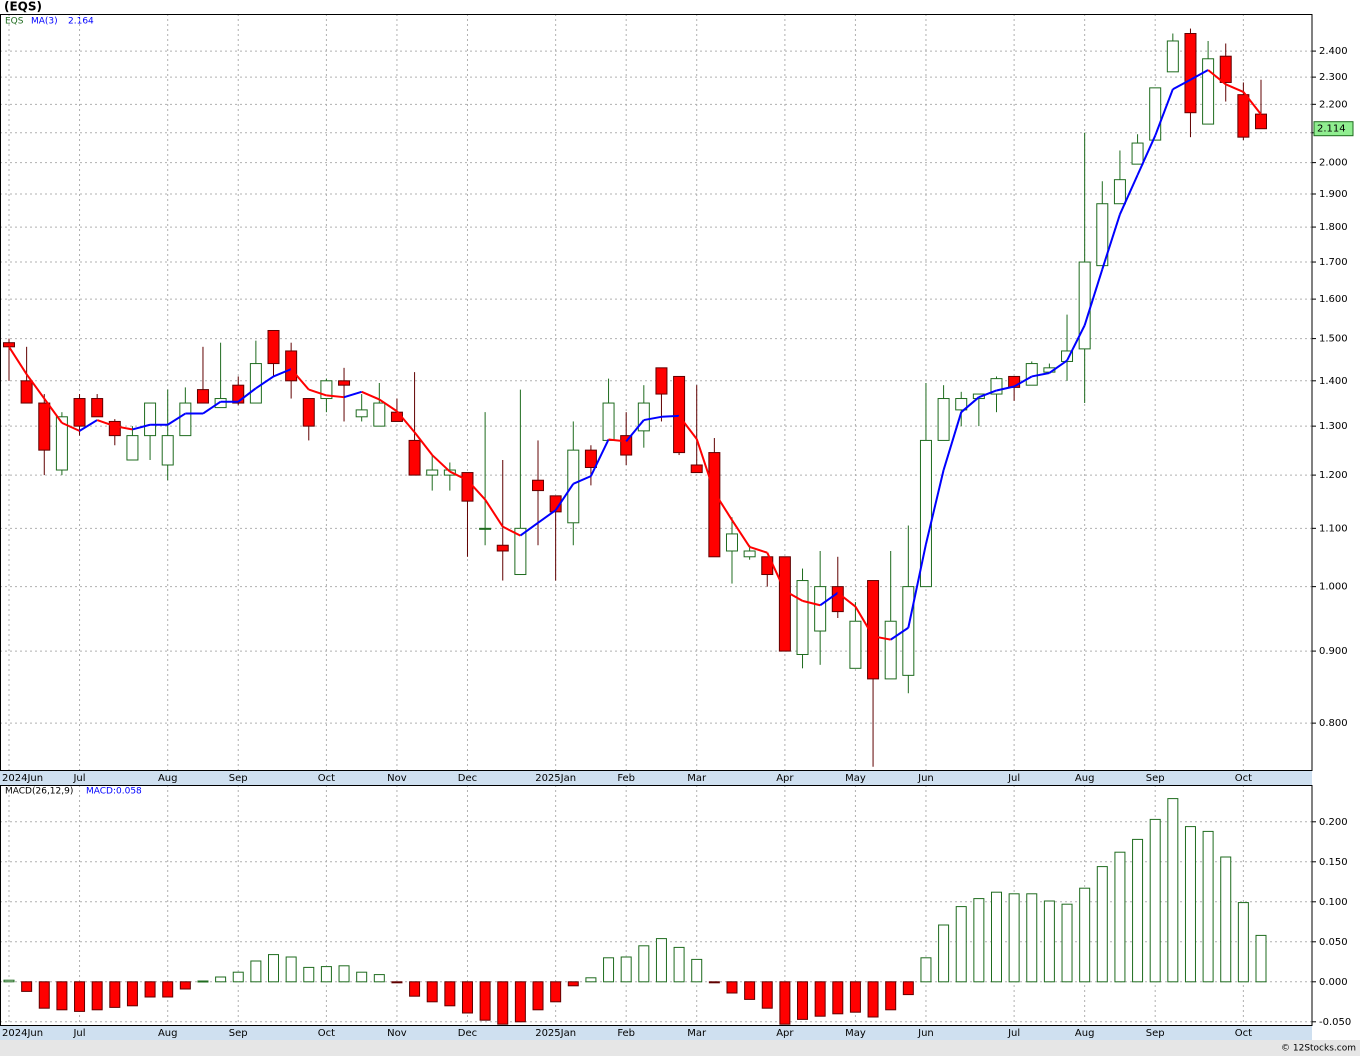  What do you see at coordinates (1013, 1033) in the screenshot?
I see `x-tick-label: Jul` at bounding box center [1013, 1033].